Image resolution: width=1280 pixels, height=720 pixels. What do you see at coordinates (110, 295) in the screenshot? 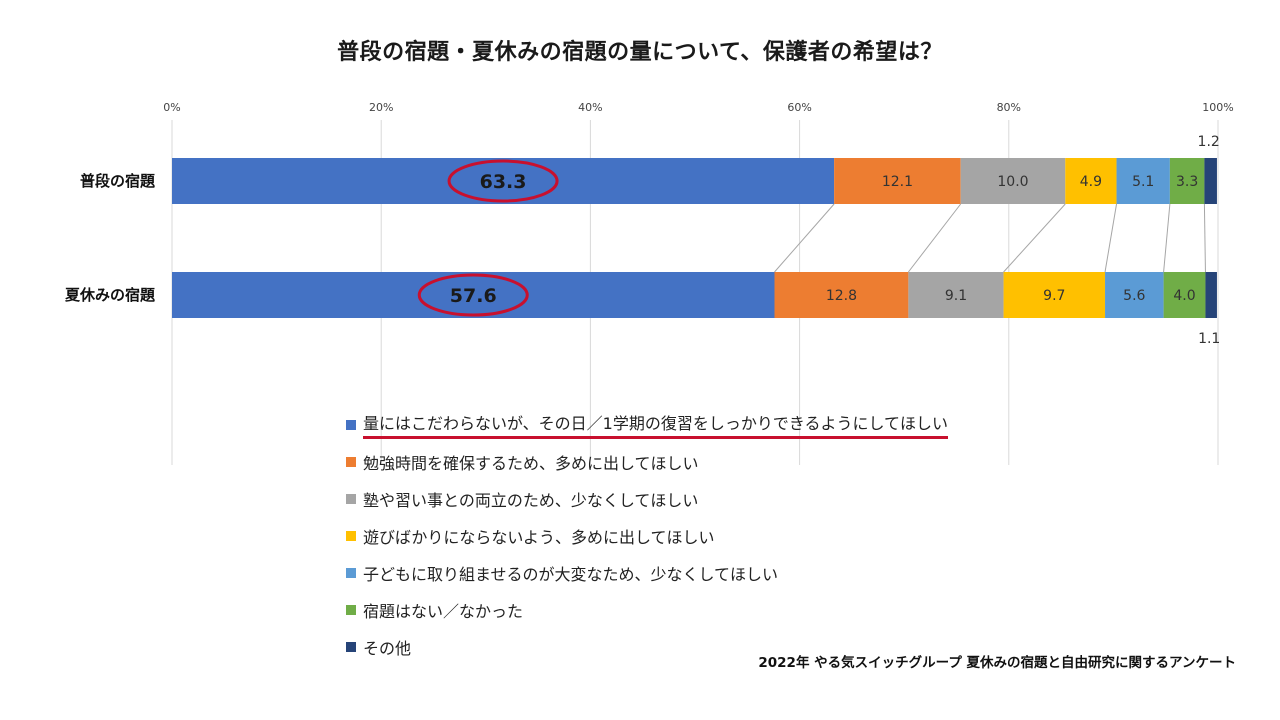
I see `category-label: 夏休みの宿題` at bounding box center [110, 295].